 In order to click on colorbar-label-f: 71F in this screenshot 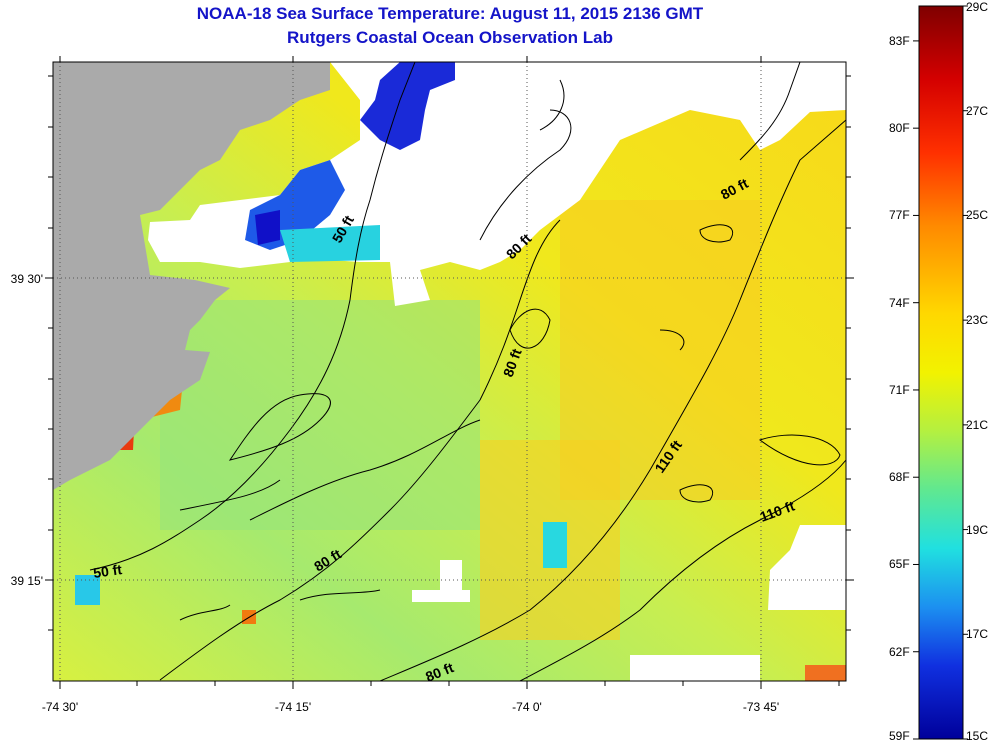, I will do `click(899, 389)`.